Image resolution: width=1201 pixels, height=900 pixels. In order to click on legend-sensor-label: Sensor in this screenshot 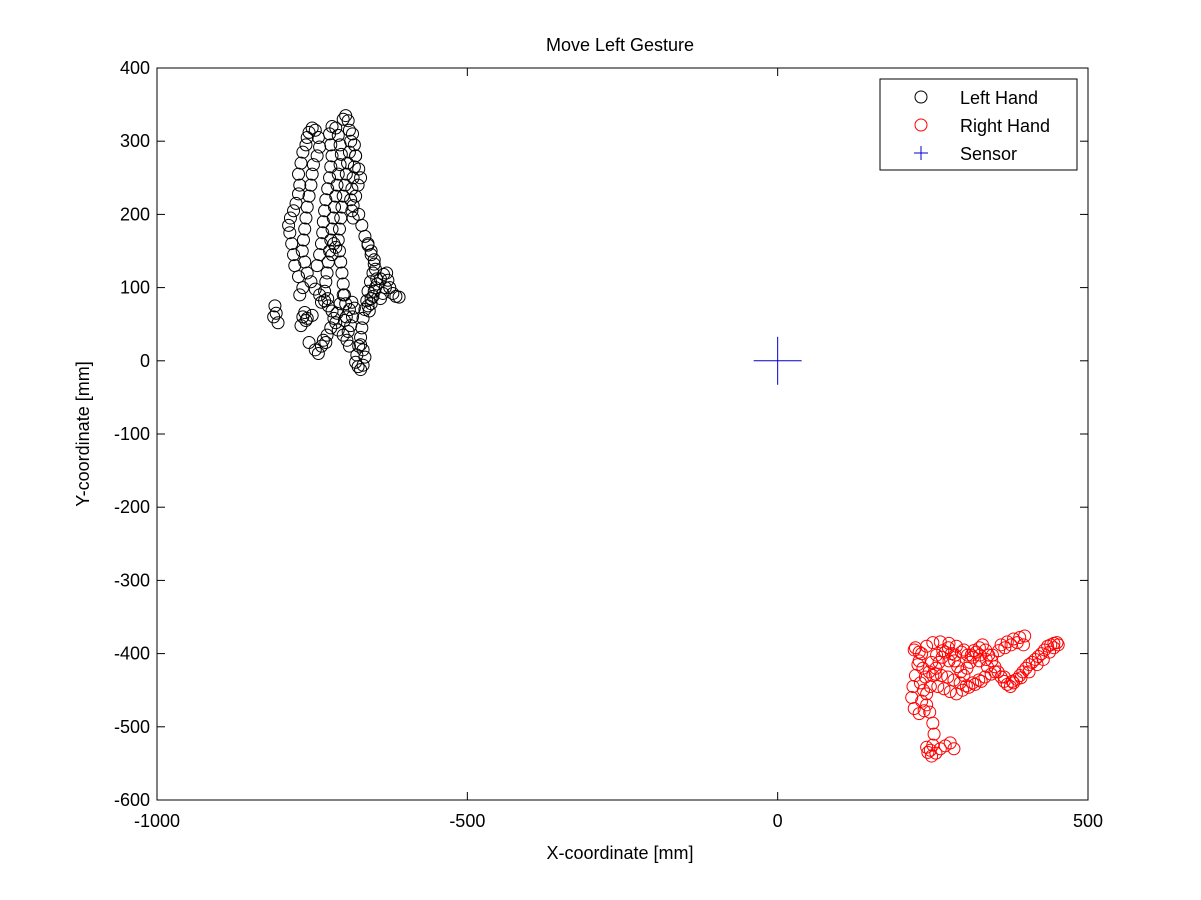, I will do `click(988, 154)`.